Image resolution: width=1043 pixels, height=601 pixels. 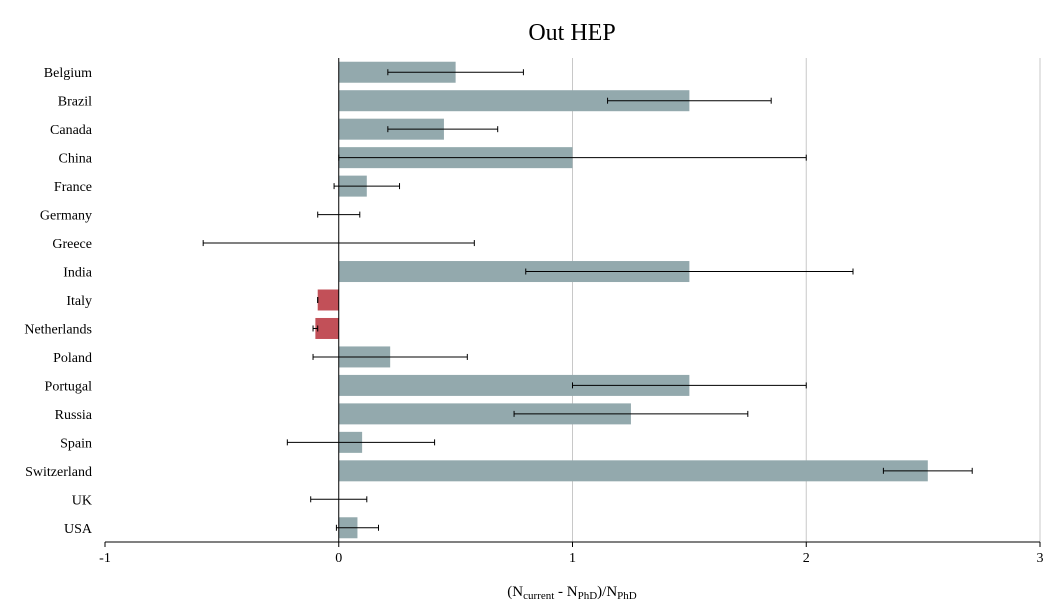 I want to click on bar-portugal, so click(x=514, y=385).